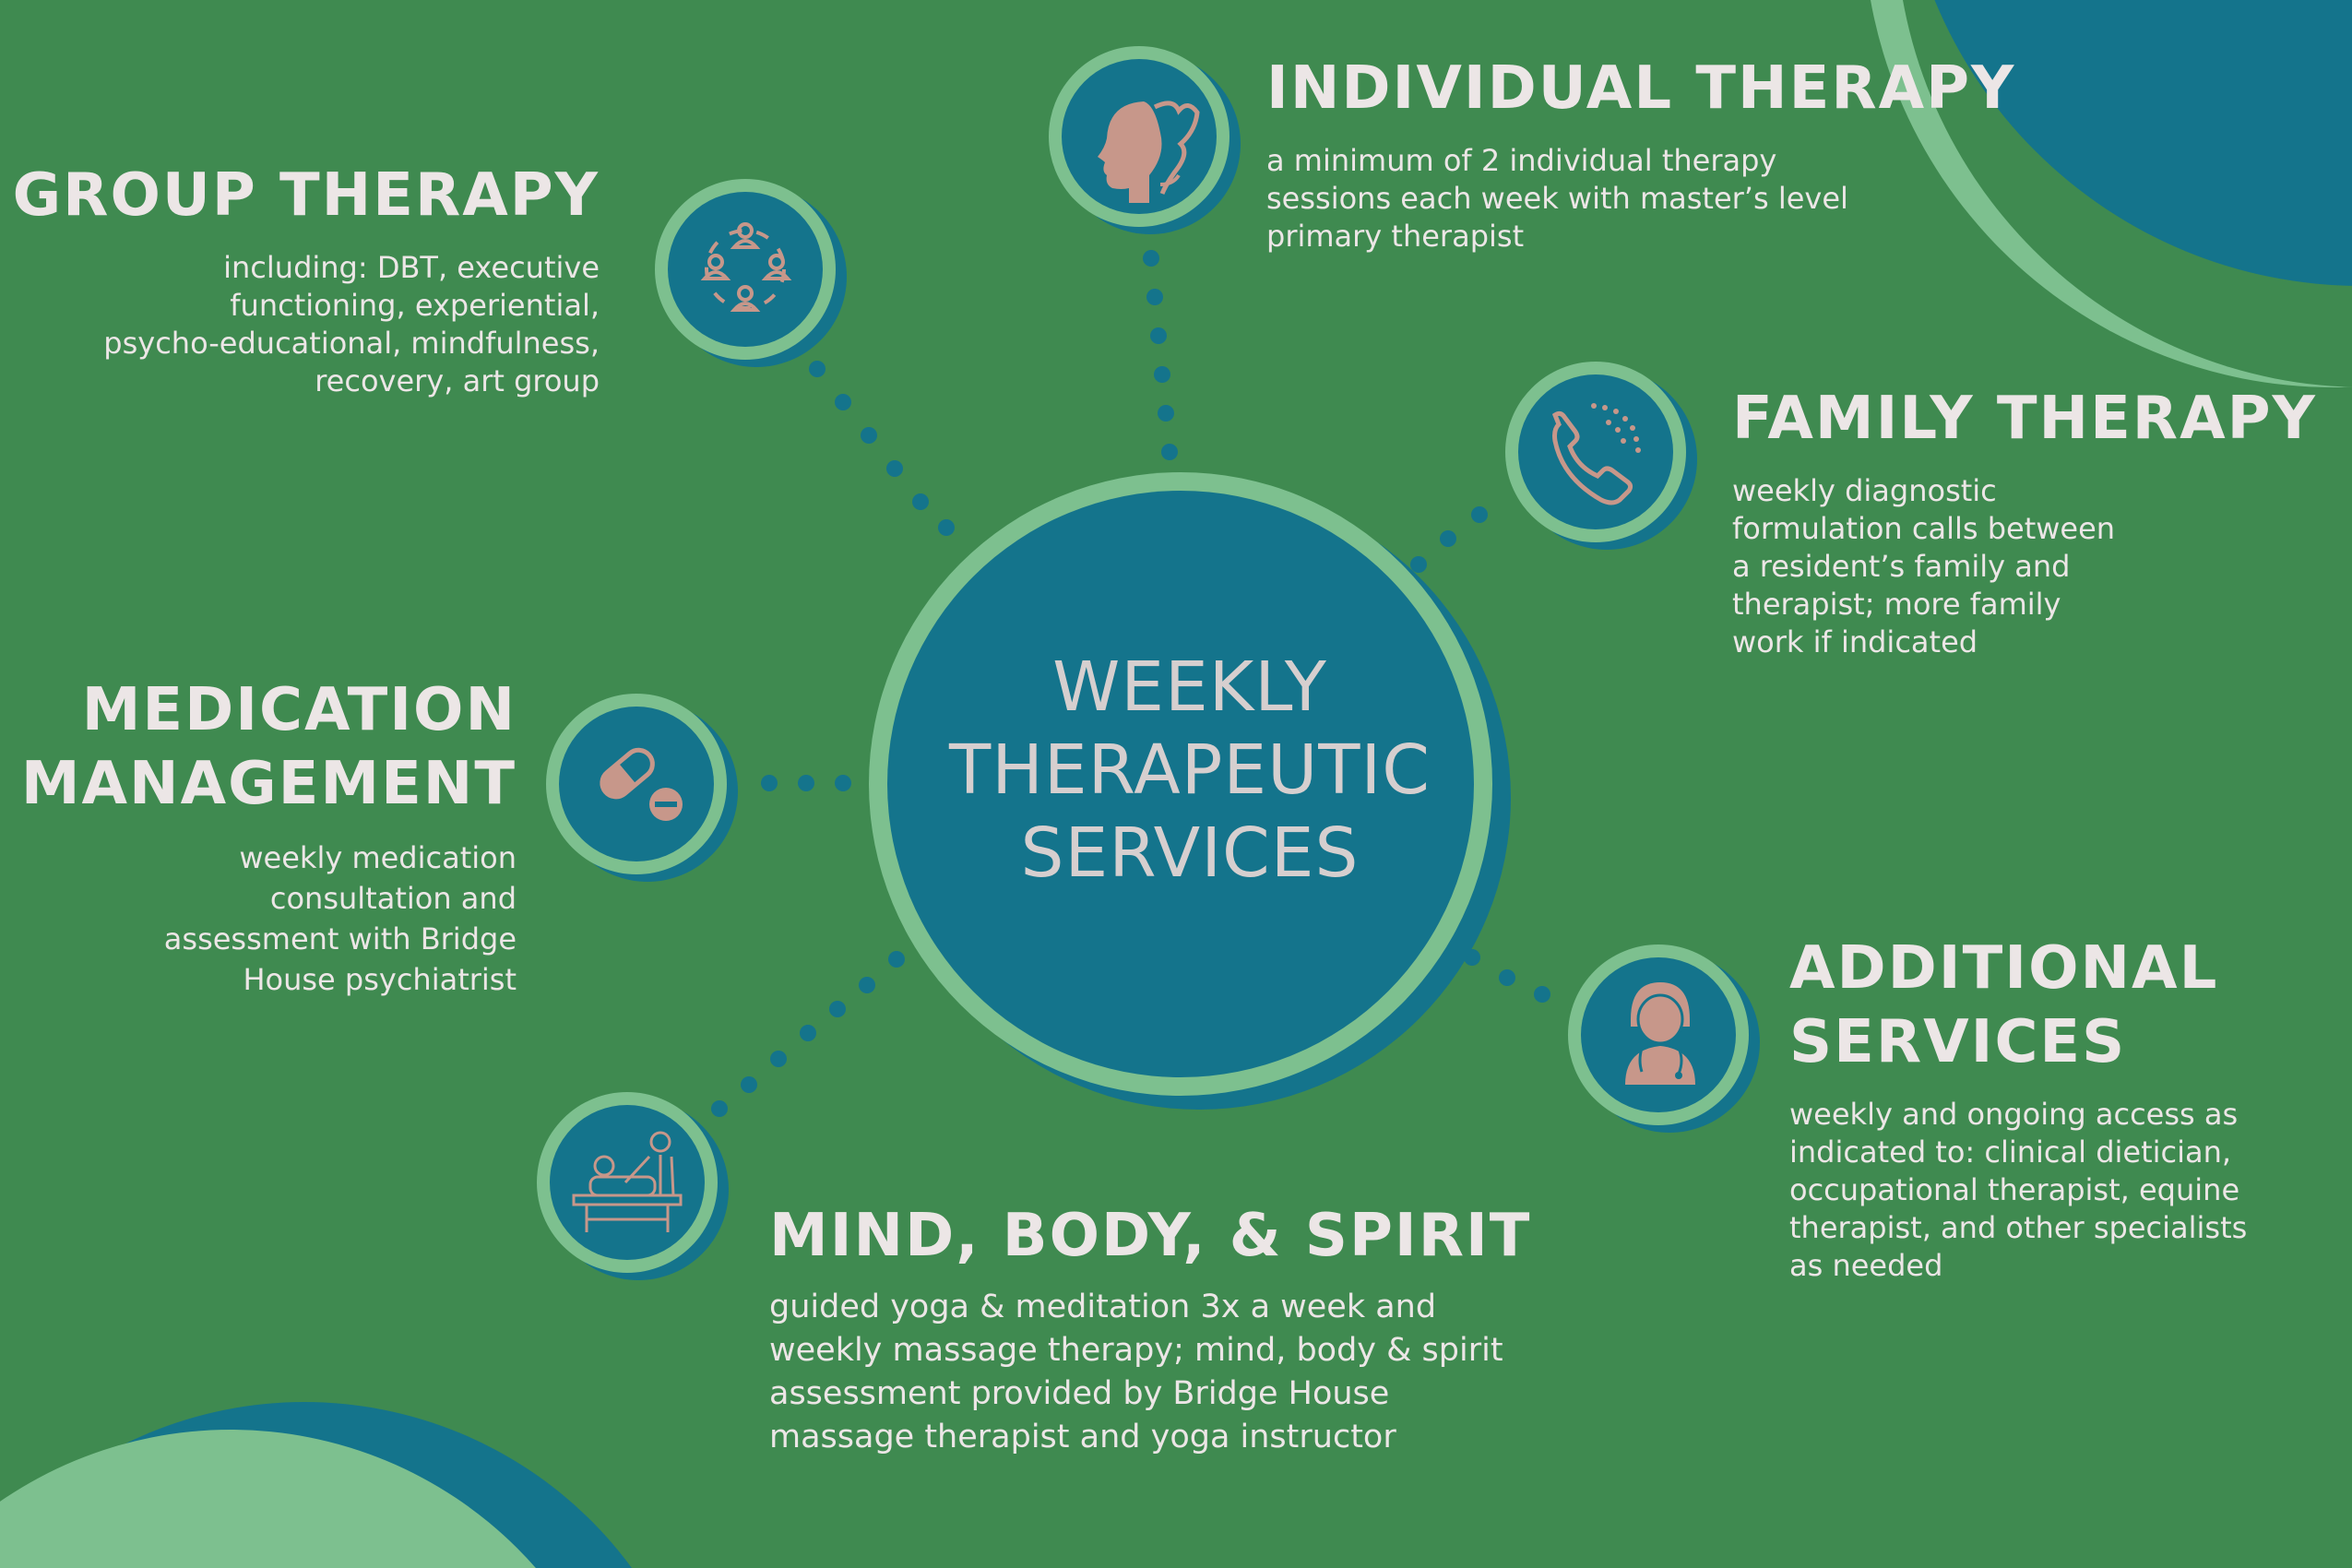  What do you see at coordinates (1103, 1307) in the screenshot?
I see `description-line: guided yoga & meditation 3x a week and` at bounding box center [1103, 1307].